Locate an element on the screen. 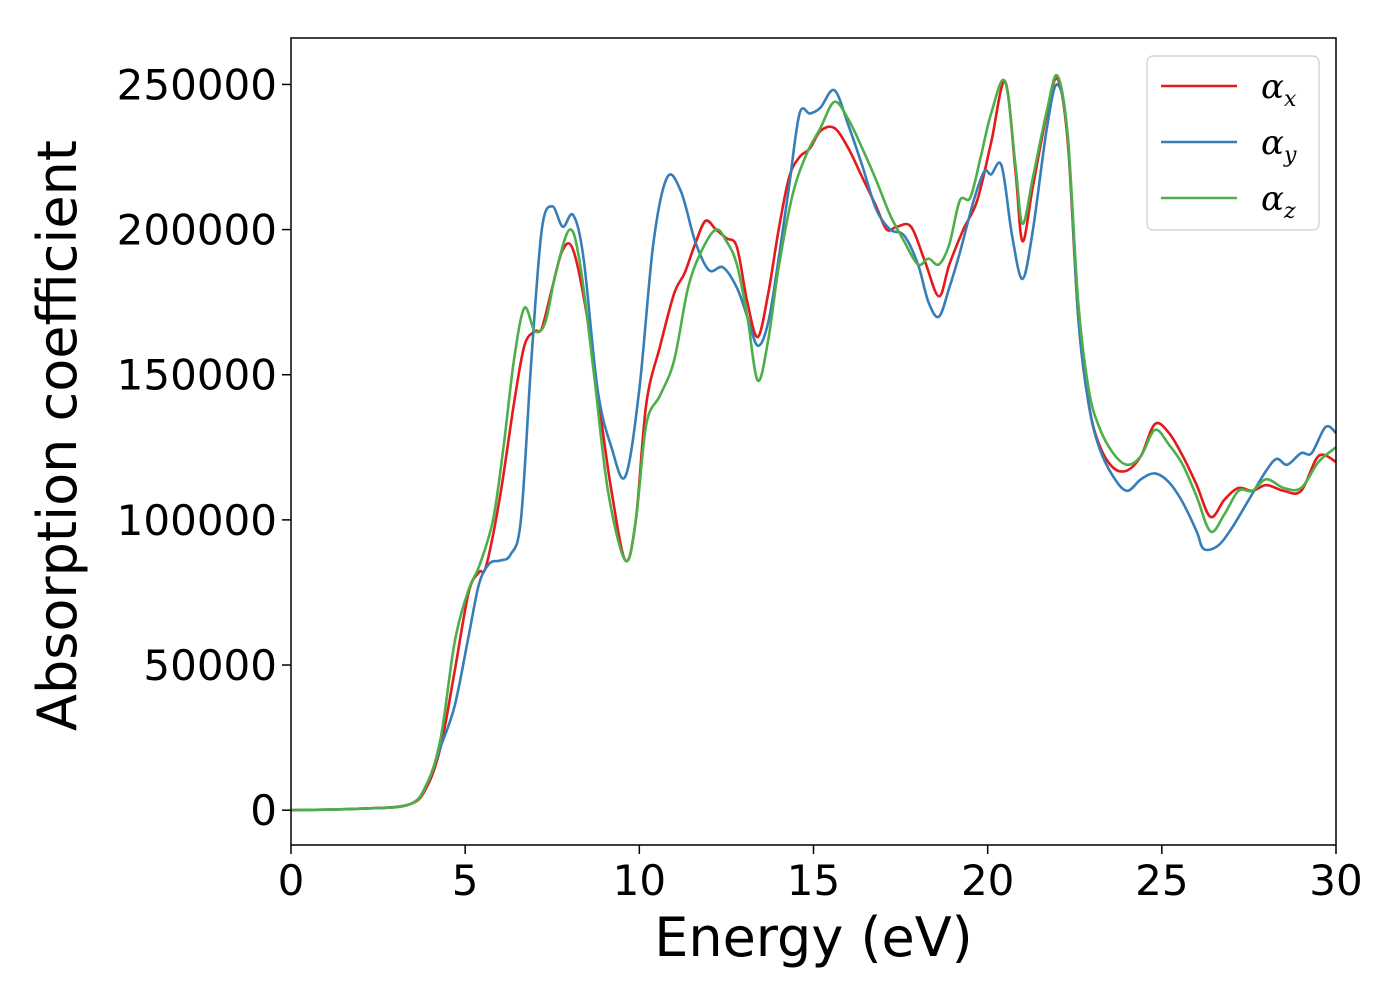 The height and width of the screenshot is (1000, 1400). x-axis-ticks: 0 5 10 15 20 25 30 is located at coordinates (820, 875).